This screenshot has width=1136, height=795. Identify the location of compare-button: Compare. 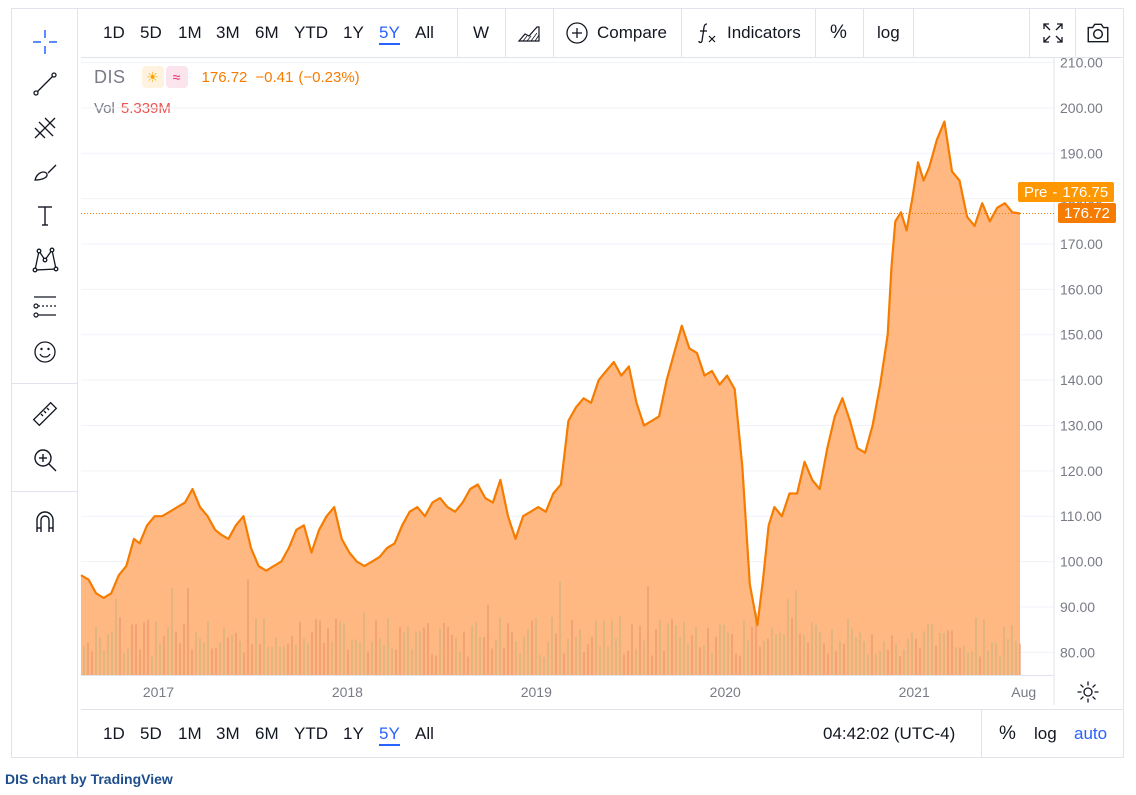
(616, 33).